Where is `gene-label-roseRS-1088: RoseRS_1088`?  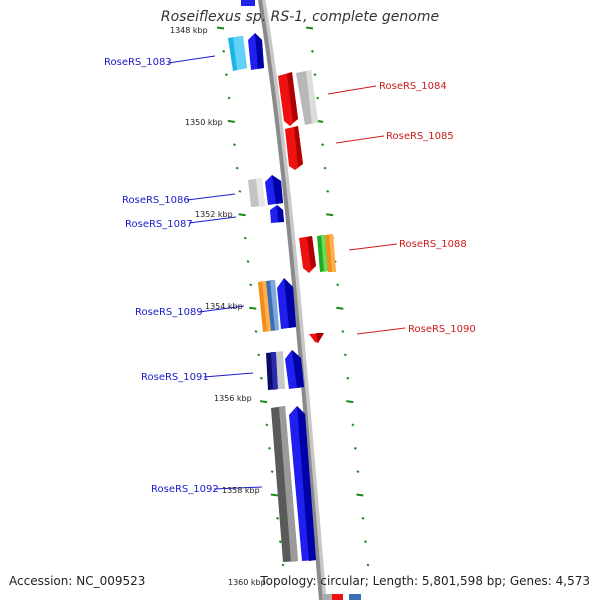 gene-label-roseRS-1088: RoseRS_1088 is located at coordinates (433, 244).